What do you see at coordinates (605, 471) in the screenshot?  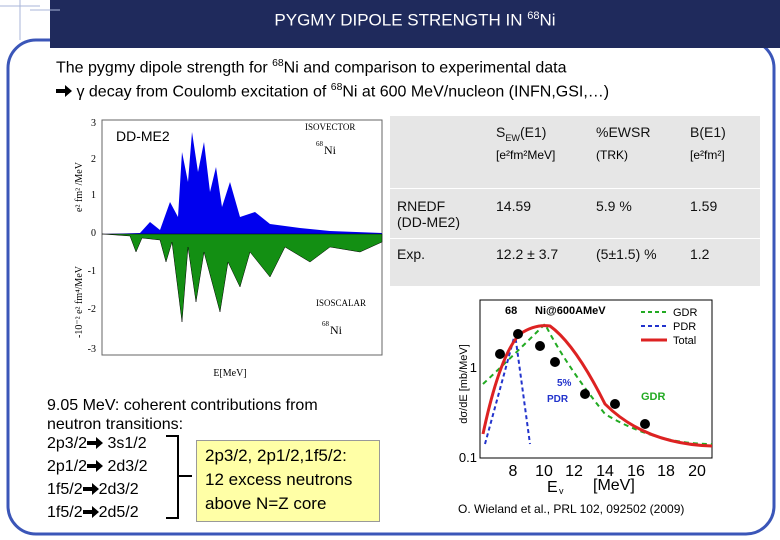 I see `x-tick: 14` at bounding box center [605, 471].